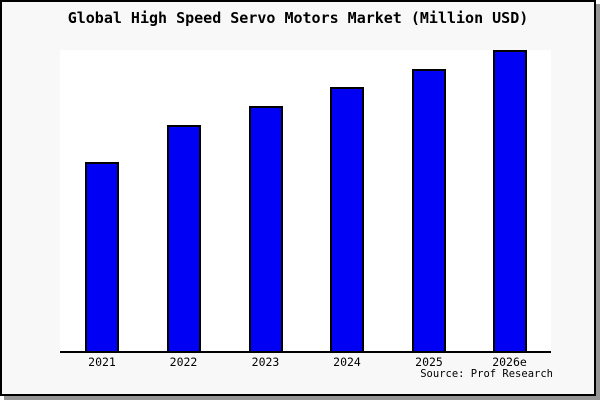 This screenshot has width=600, height=400. I want to click on bar-2021, so click(102, 256).